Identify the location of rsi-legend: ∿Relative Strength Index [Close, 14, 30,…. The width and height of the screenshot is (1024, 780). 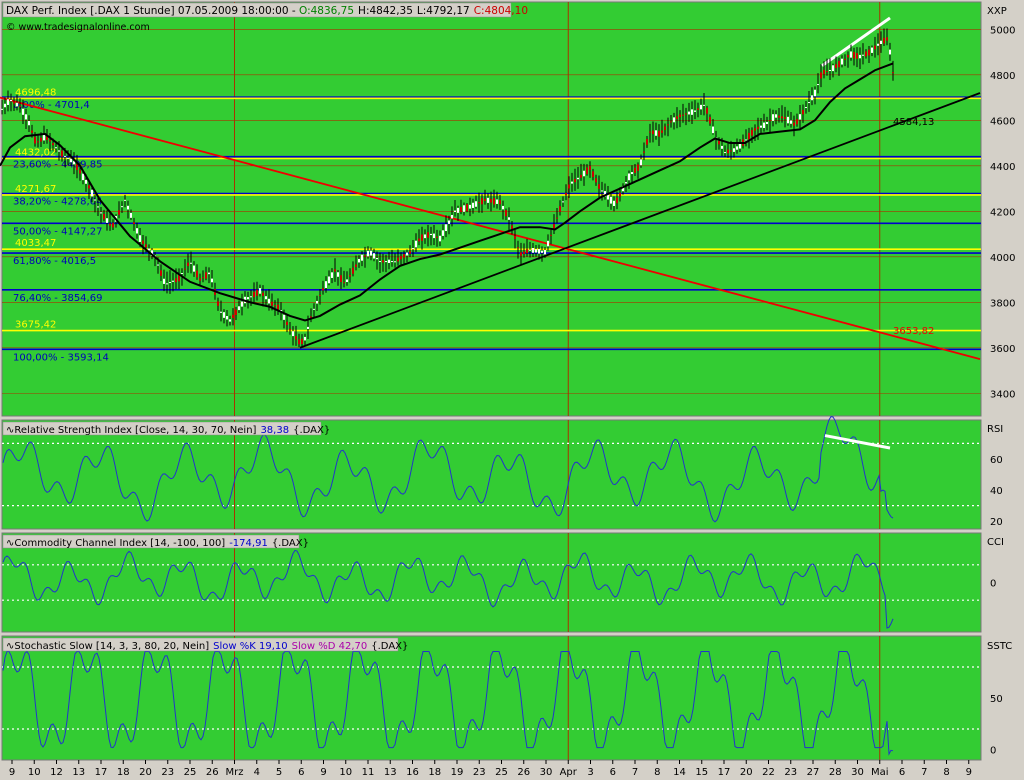
(166, 428).